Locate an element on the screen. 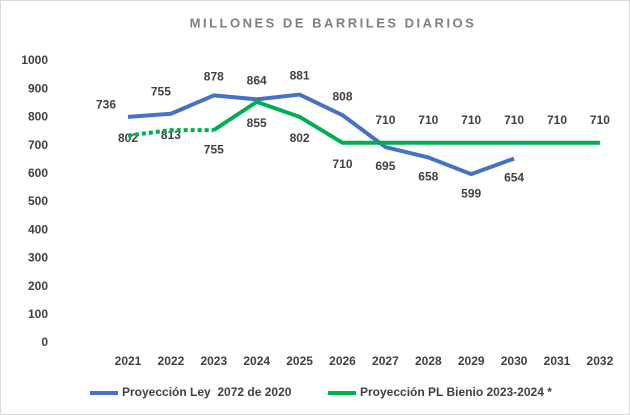 The height and width of the screenshot is (415, 630). chart-title: MILLONES DE BARRILES DIARIOS is located at coordinates (333, 22).